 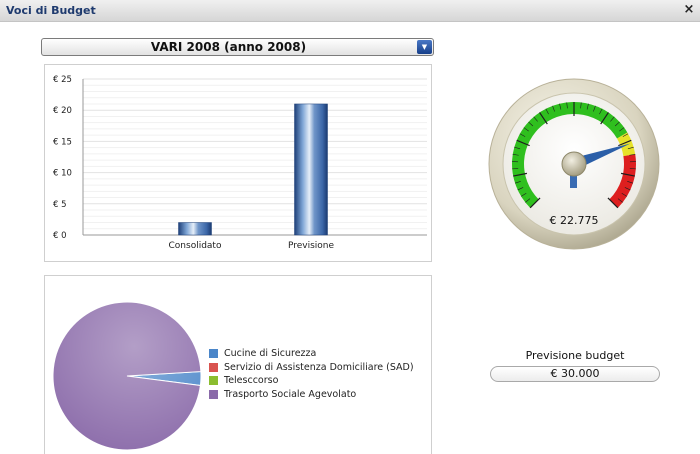 I want to click on x-category-label: Previsione, so click(x=311, y=246).